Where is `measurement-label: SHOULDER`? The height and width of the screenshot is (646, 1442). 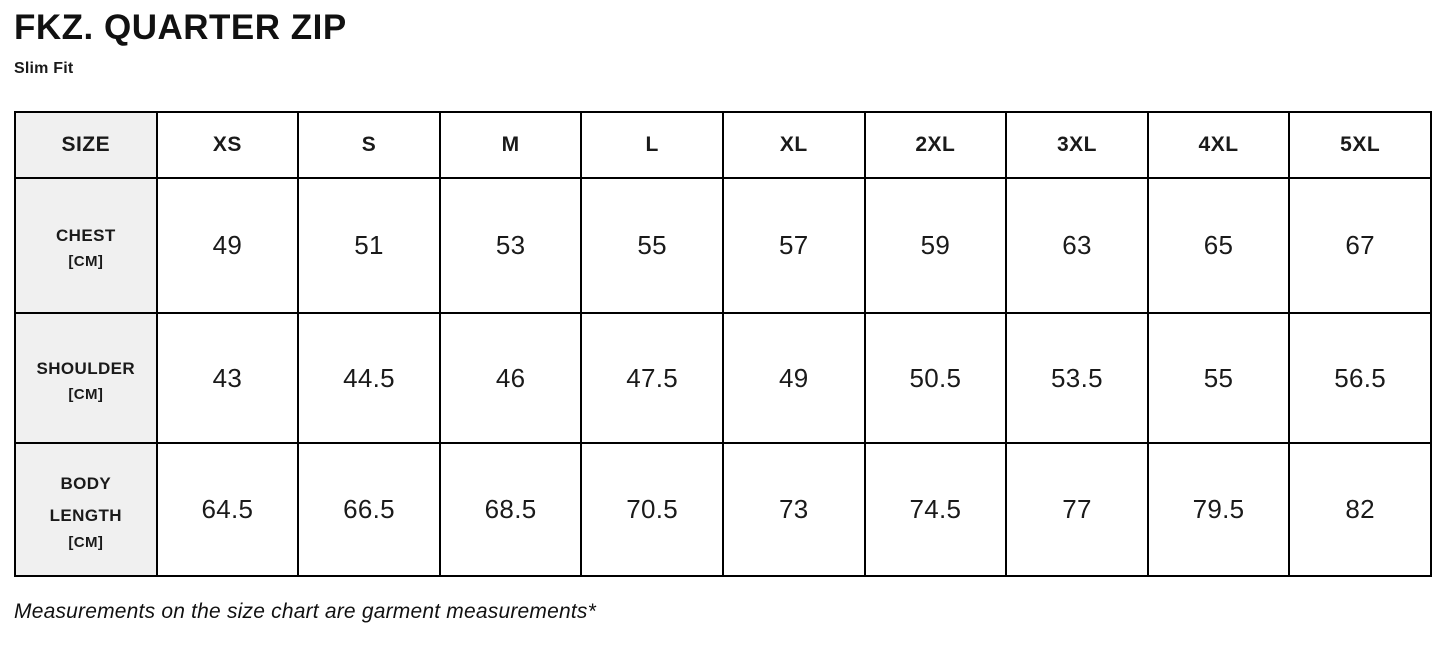 measurement-label: SHOULDER is located at coordinates (86, 368).